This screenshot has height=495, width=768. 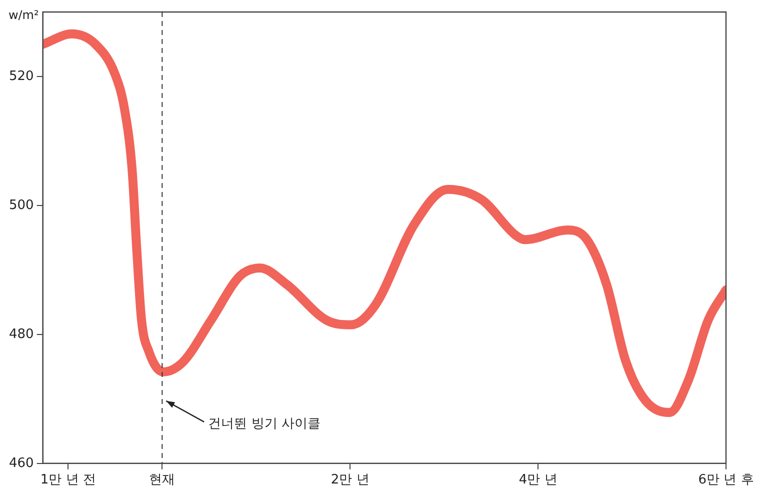 What do you see at coordinates (264, 424) in the screenshot?
I see `annotation: 건너뛴 빙기 사이클` at bounding box center [264, 424].